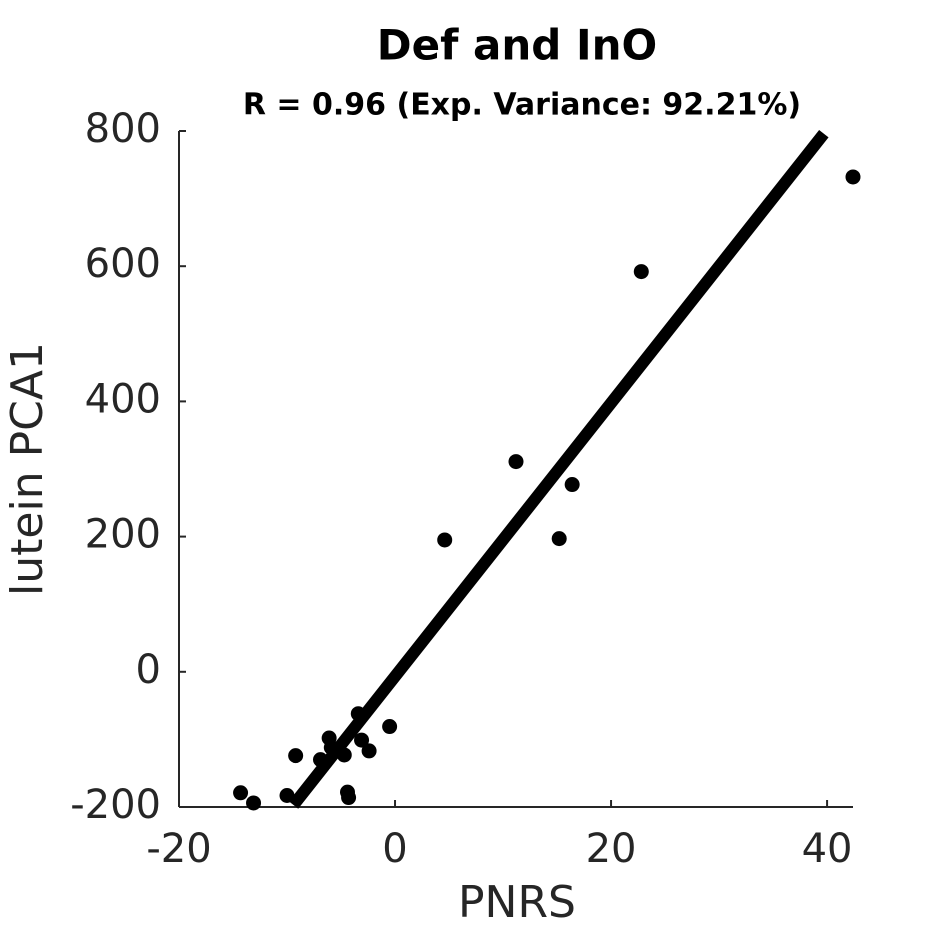 The image size is (945, 945). I want to click on y-tick-label: 600, so click(123, 264).